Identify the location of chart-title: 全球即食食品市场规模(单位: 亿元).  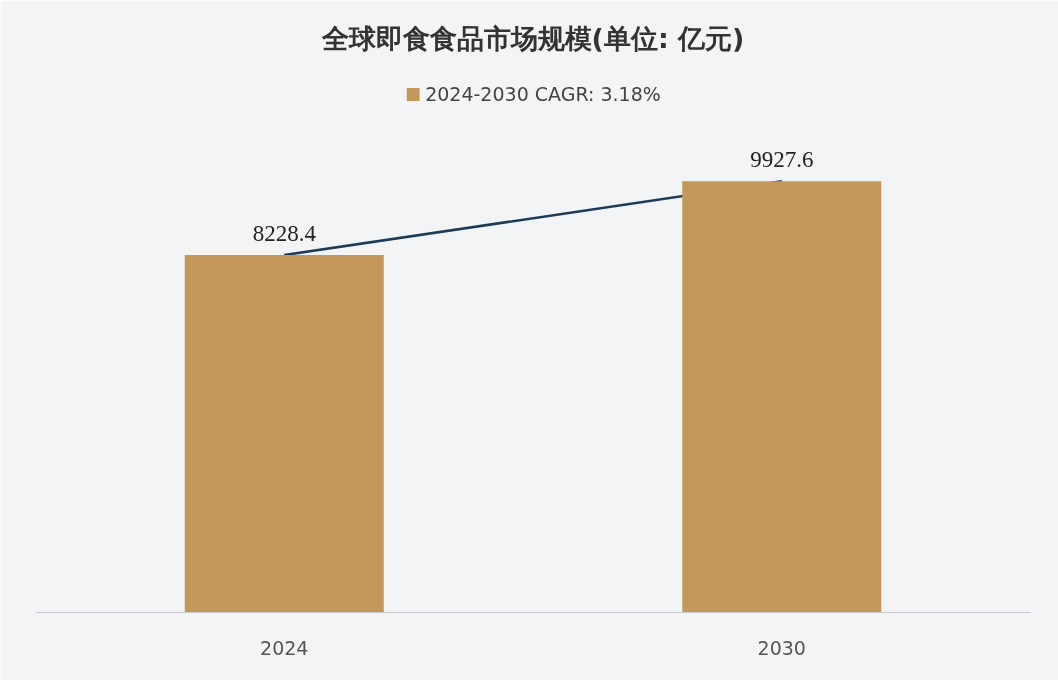
(532, 38).